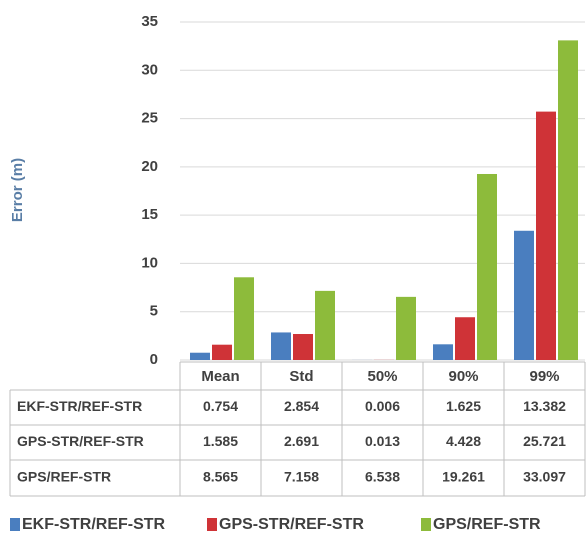  What do you see at coordinates (301, 477) in the screenshot?
I see `table-cell: 7.158` at bounding box center [301, 477].